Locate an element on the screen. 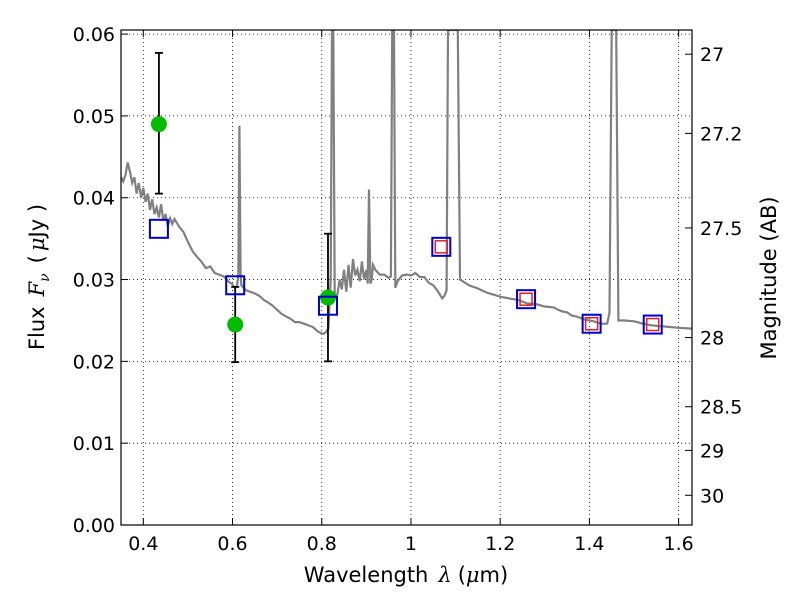  x-tick-label: 0.4 is located at coordinates (143, 544).